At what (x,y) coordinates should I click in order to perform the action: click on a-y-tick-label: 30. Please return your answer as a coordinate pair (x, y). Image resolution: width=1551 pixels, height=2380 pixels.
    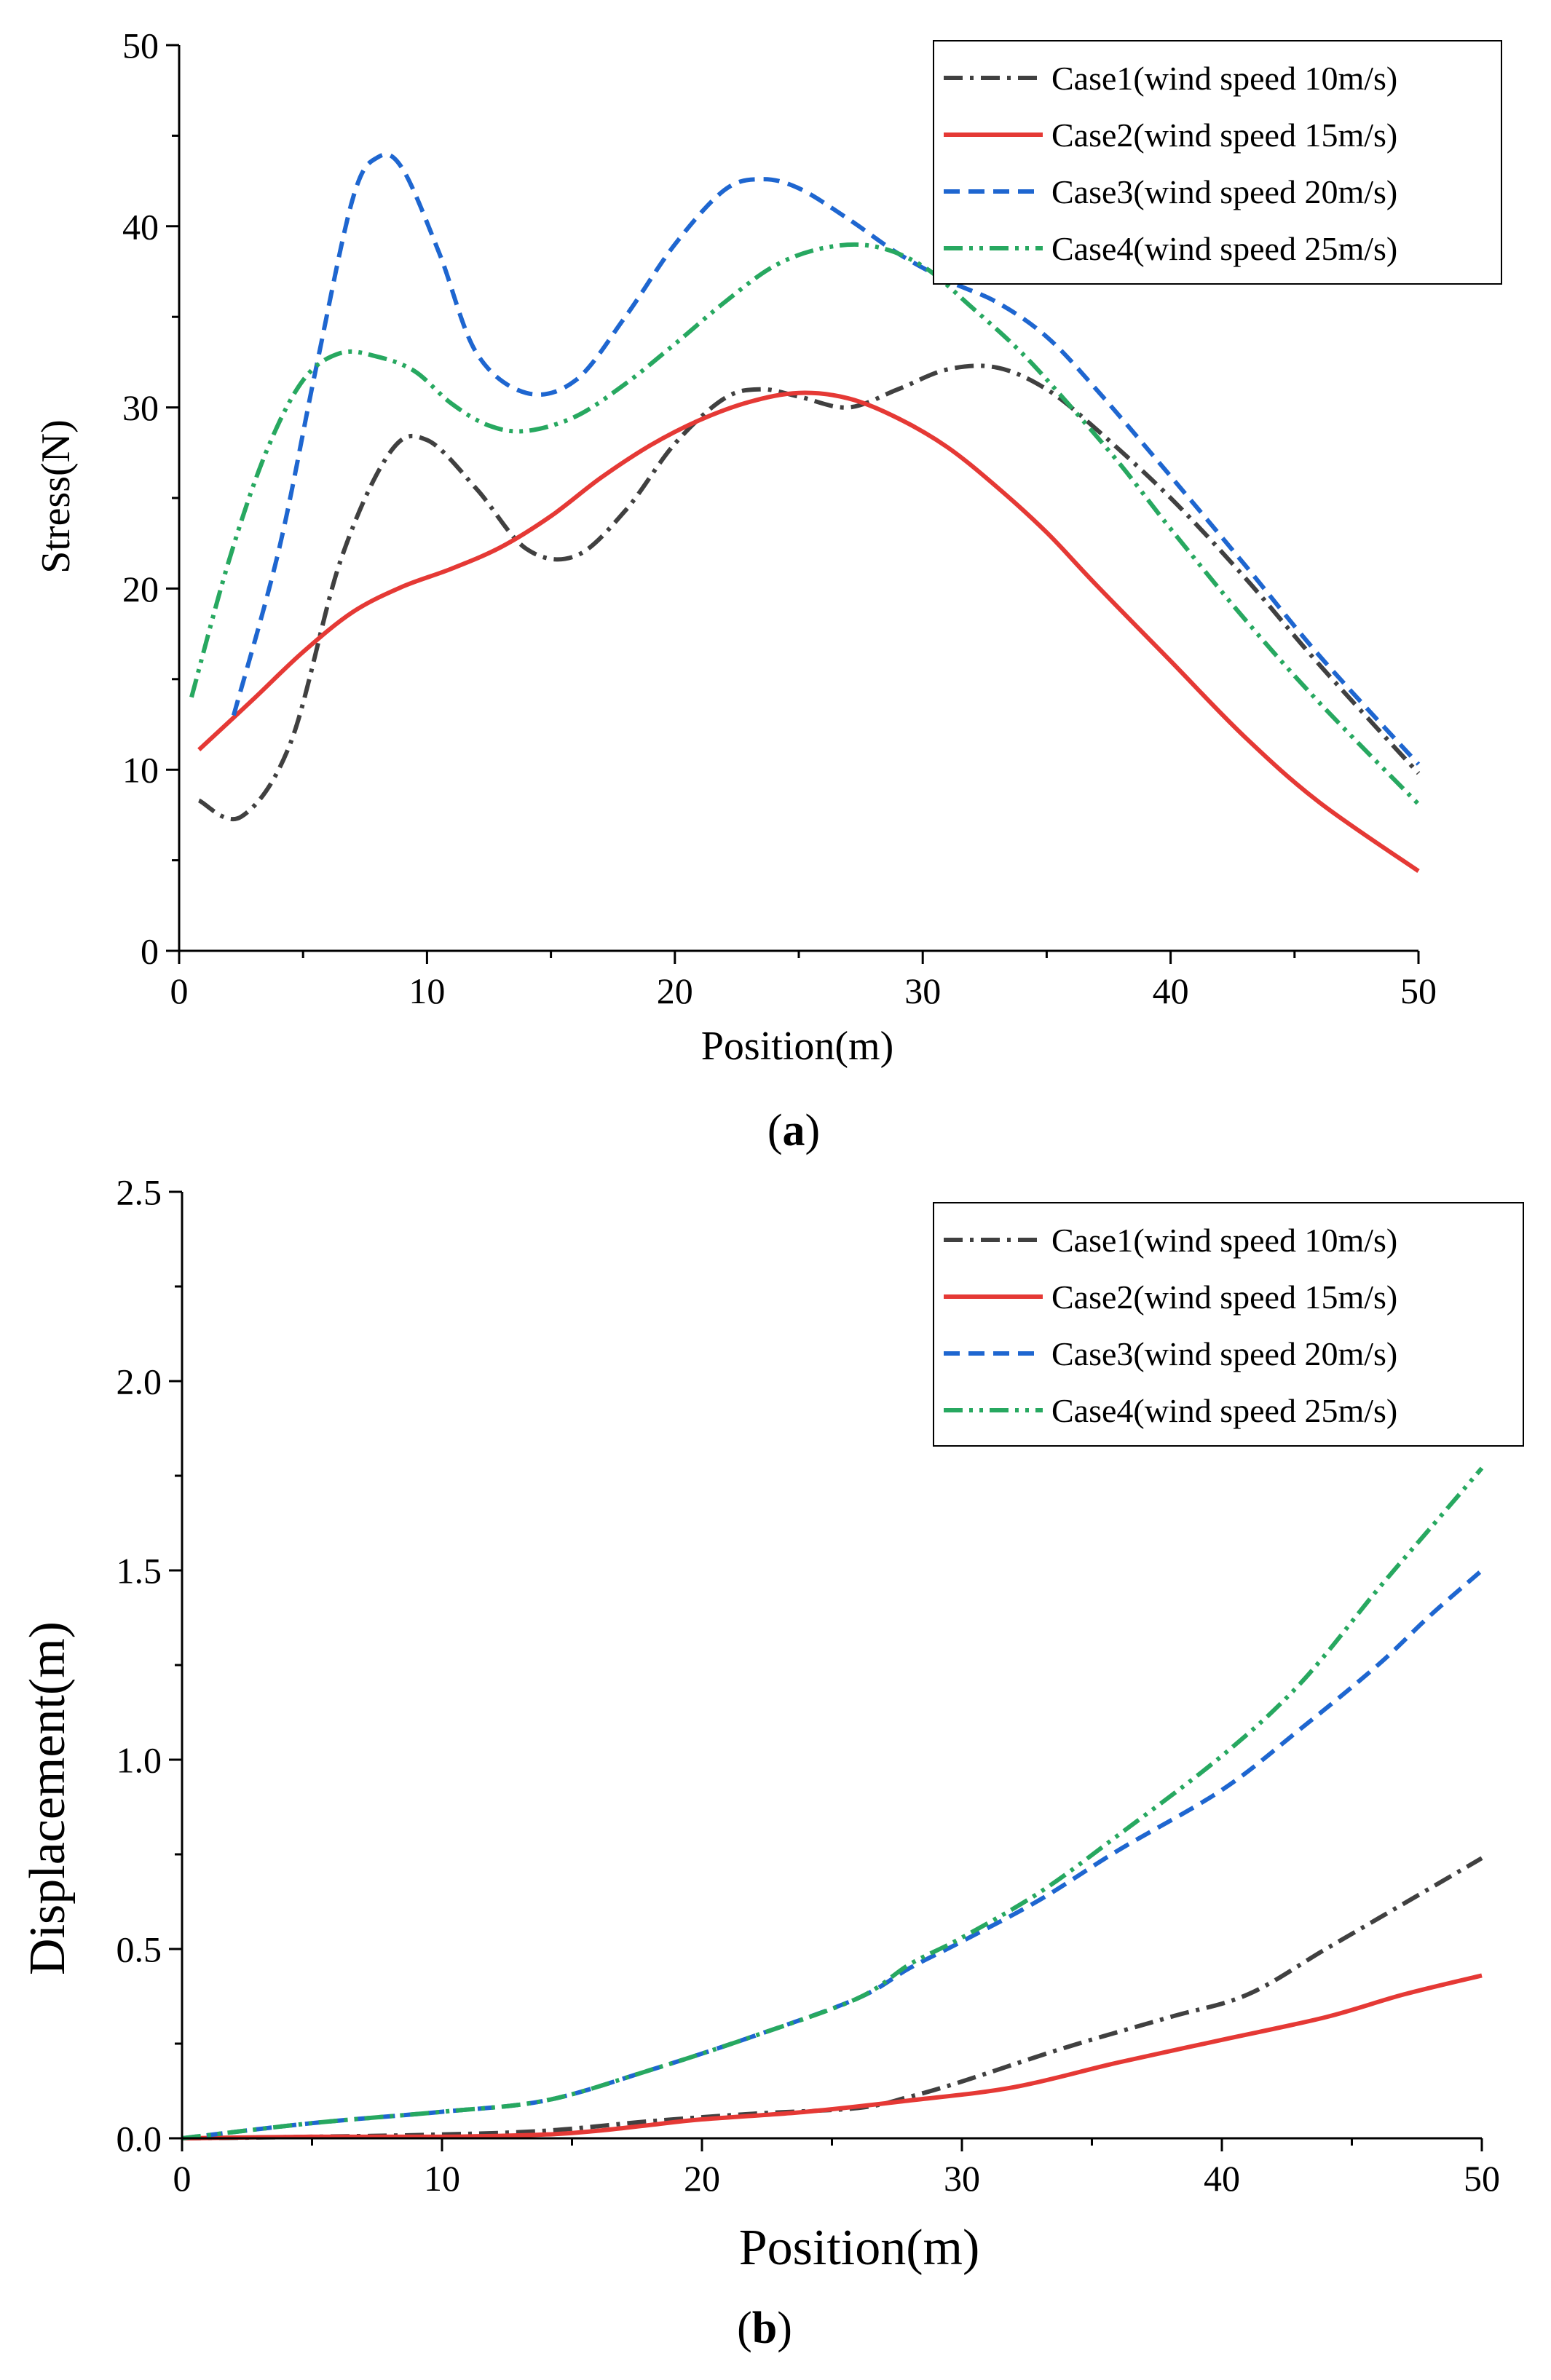
    Looking at the image, I should click on (140, 407).